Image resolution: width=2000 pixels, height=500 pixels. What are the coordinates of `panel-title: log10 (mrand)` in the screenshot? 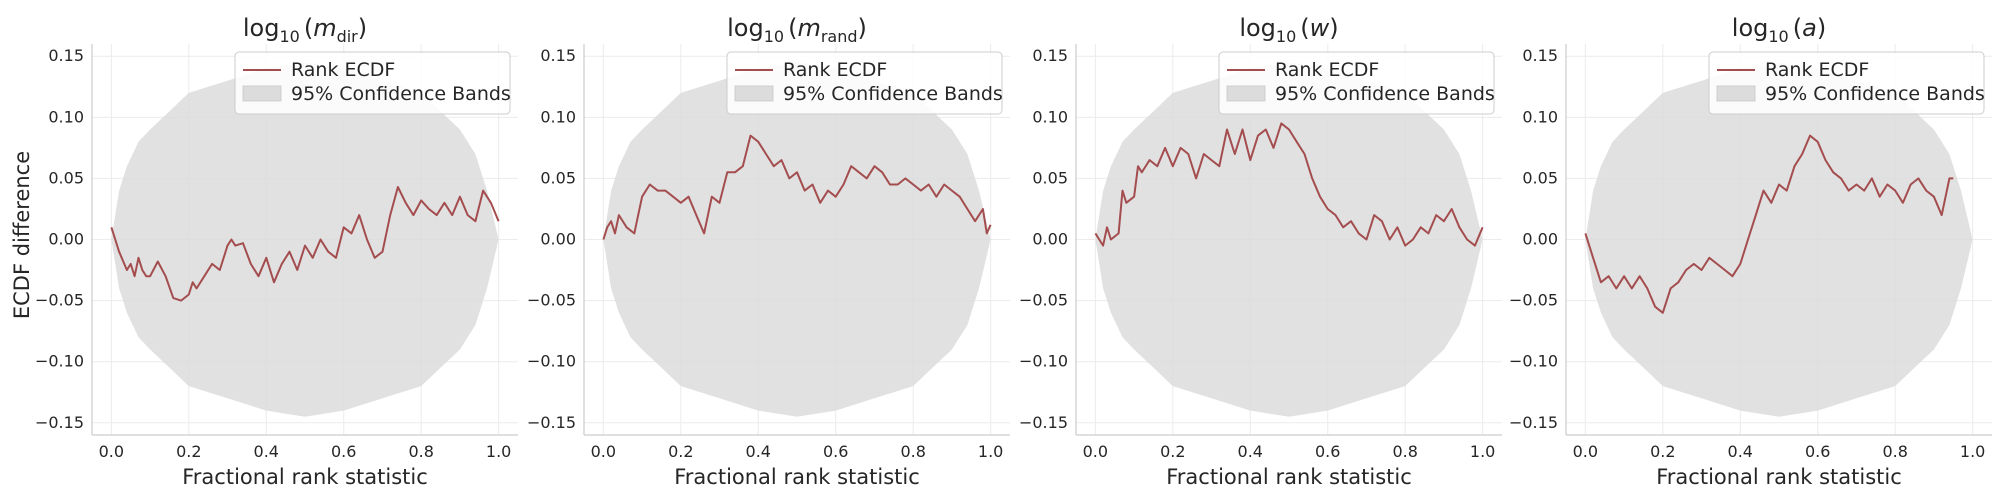 It's located at (797, 30).